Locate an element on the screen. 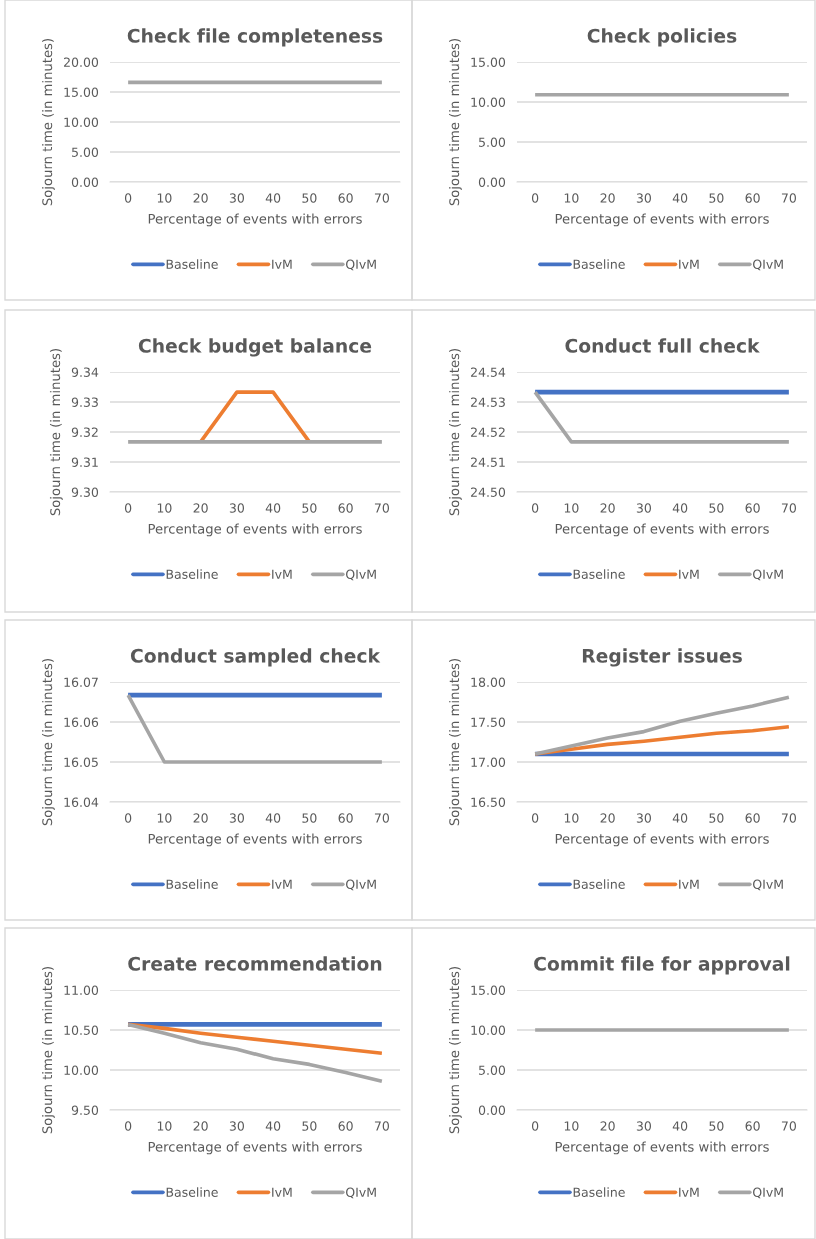 The width and height of the screenshot is (816, 1239). y-tick-label: 9.33 is located at coordinates (84, 402).